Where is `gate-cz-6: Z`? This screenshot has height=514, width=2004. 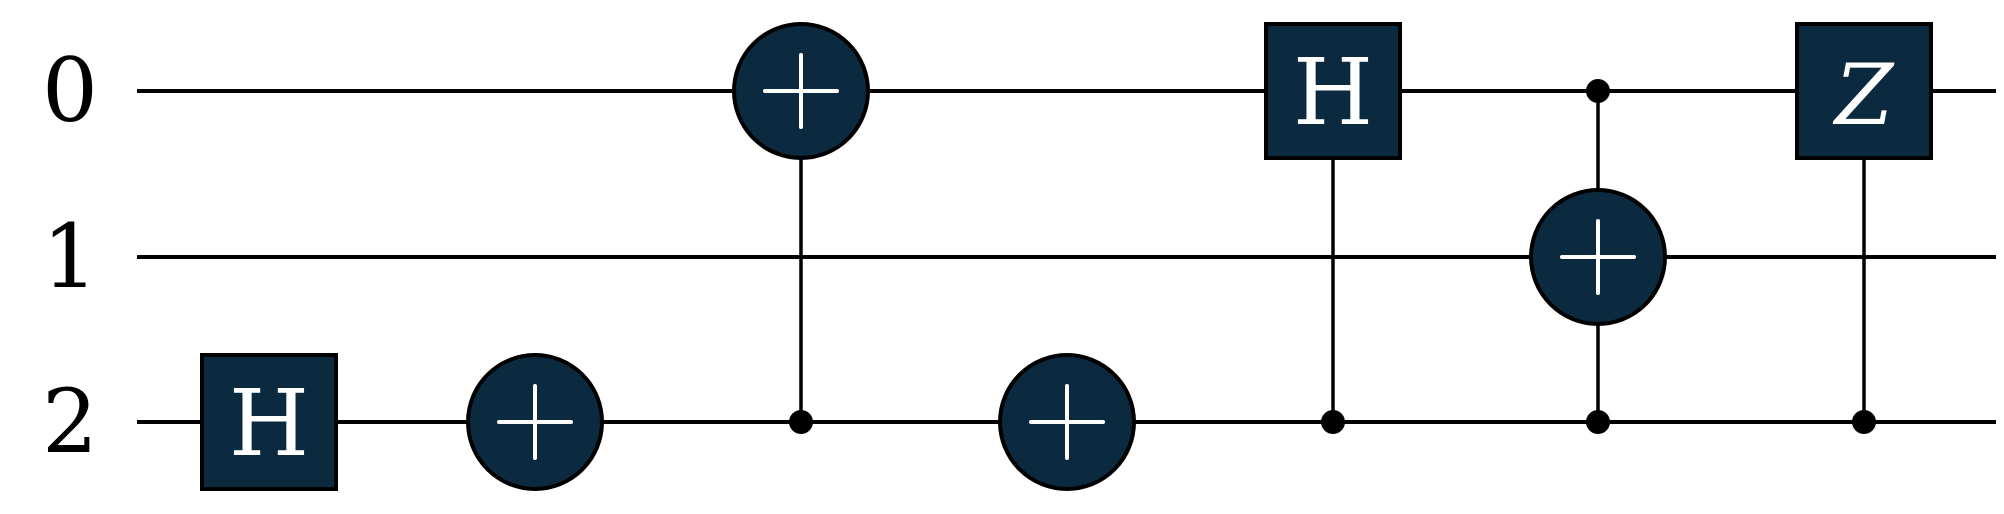
gate-cz-6: Z is located at coordinates (1864, 91).